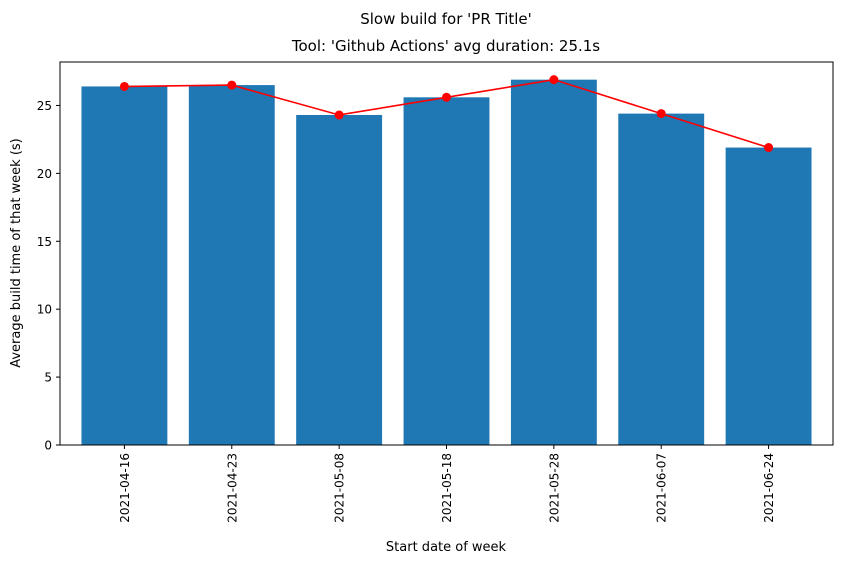 The image size is (841, 568). Describe the element at coordinates (48, 446) in the screenshot. I see `y-tick-label: 0` at that location.